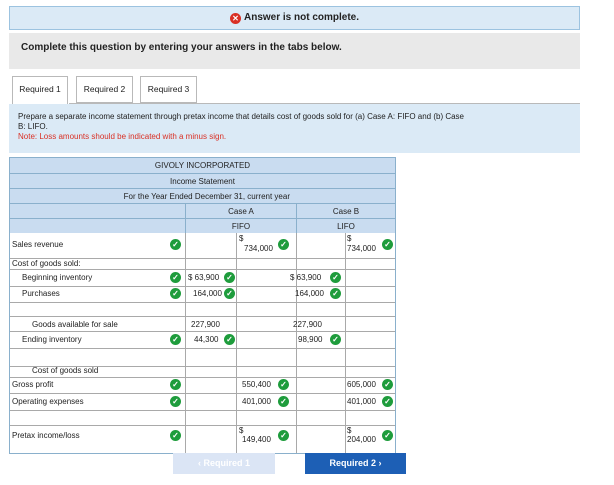 The image size is (614, 485). I want to click on tab-label: Required 2, so click(104, 89).